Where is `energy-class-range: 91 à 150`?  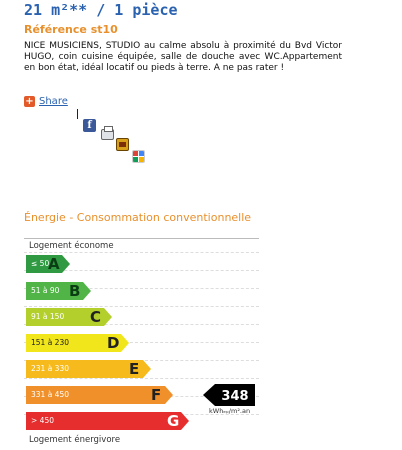 energy-class-range: 91 à 150 is located at coordinates (48, 316).